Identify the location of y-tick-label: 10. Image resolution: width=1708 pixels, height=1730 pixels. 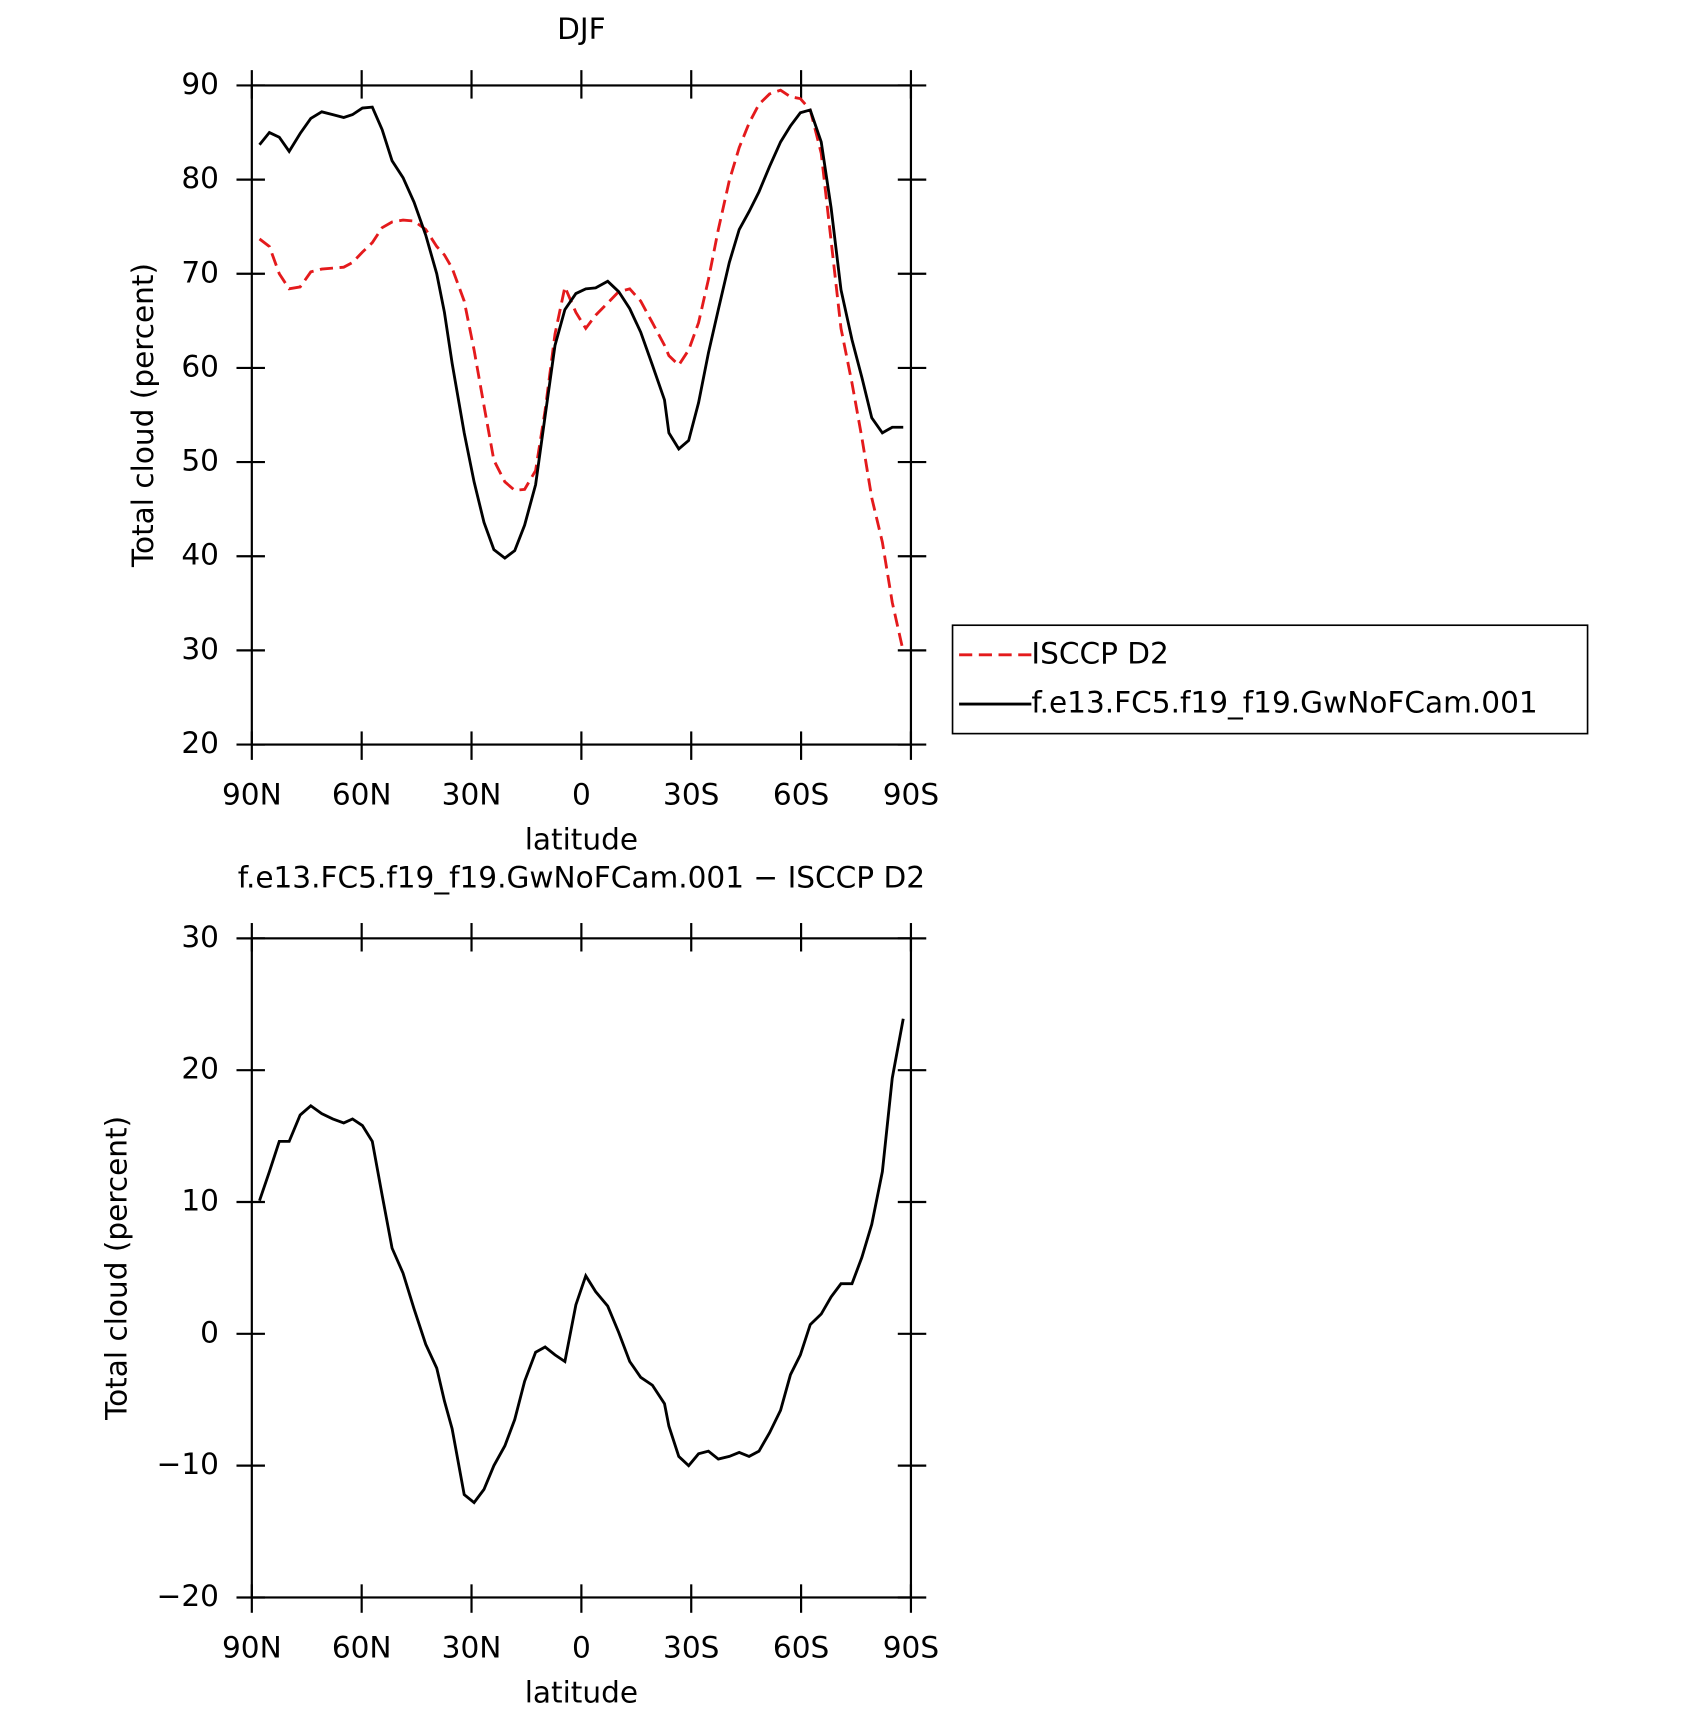
(200, 1201).